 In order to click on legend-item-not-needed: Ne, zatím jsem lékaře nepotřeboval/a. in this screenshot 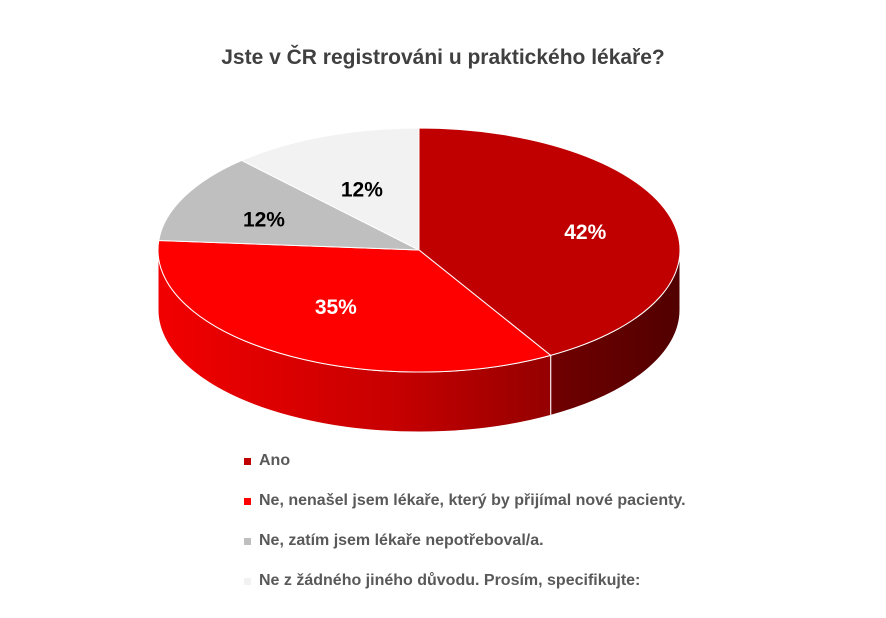, I will do `click(465, 541)`.